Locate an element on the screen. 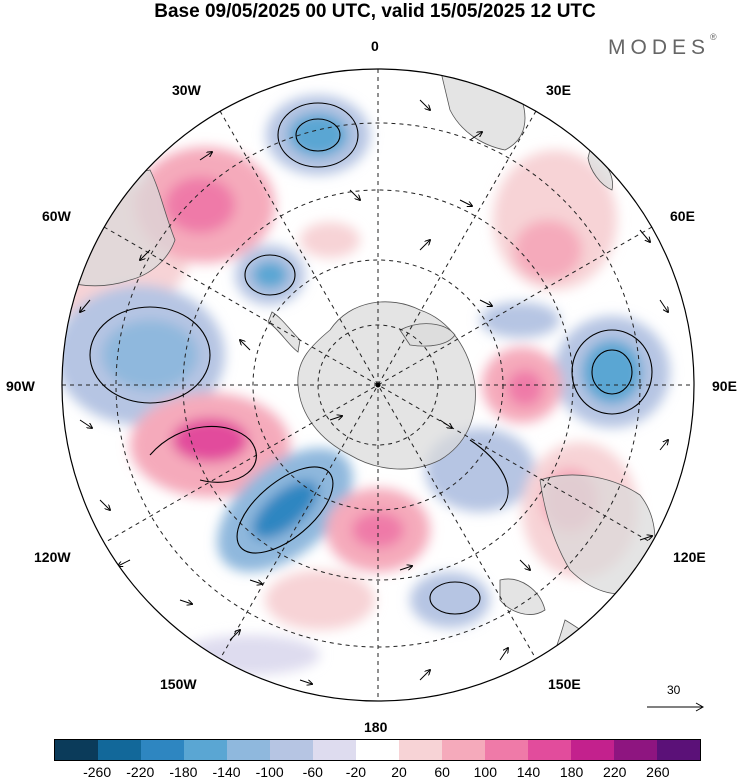 The height and width of the screenshot is (783, 750). lon-label-120e: 120E is located at coordinates (689, 557).